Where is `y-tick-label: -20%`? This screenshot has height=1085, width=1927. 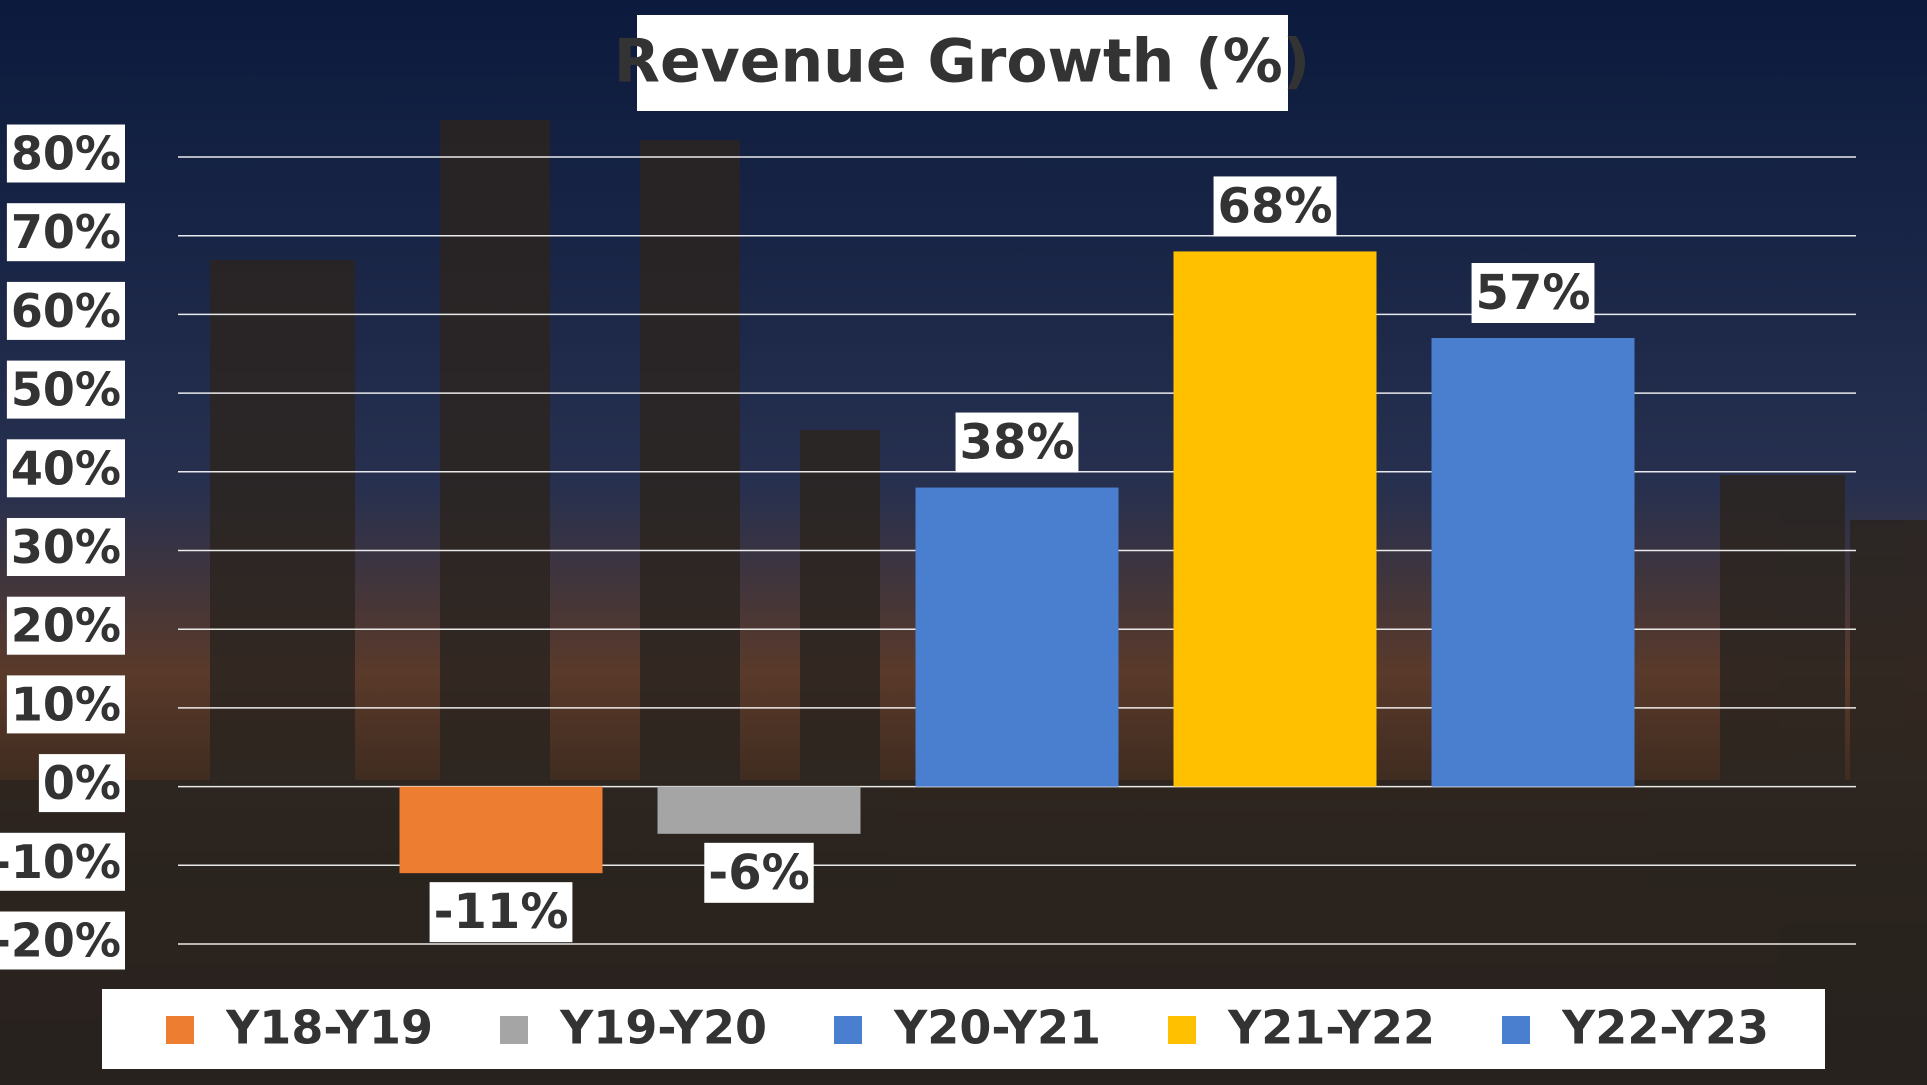 y-tick-label: -20% is located at coordinates (60, 941).